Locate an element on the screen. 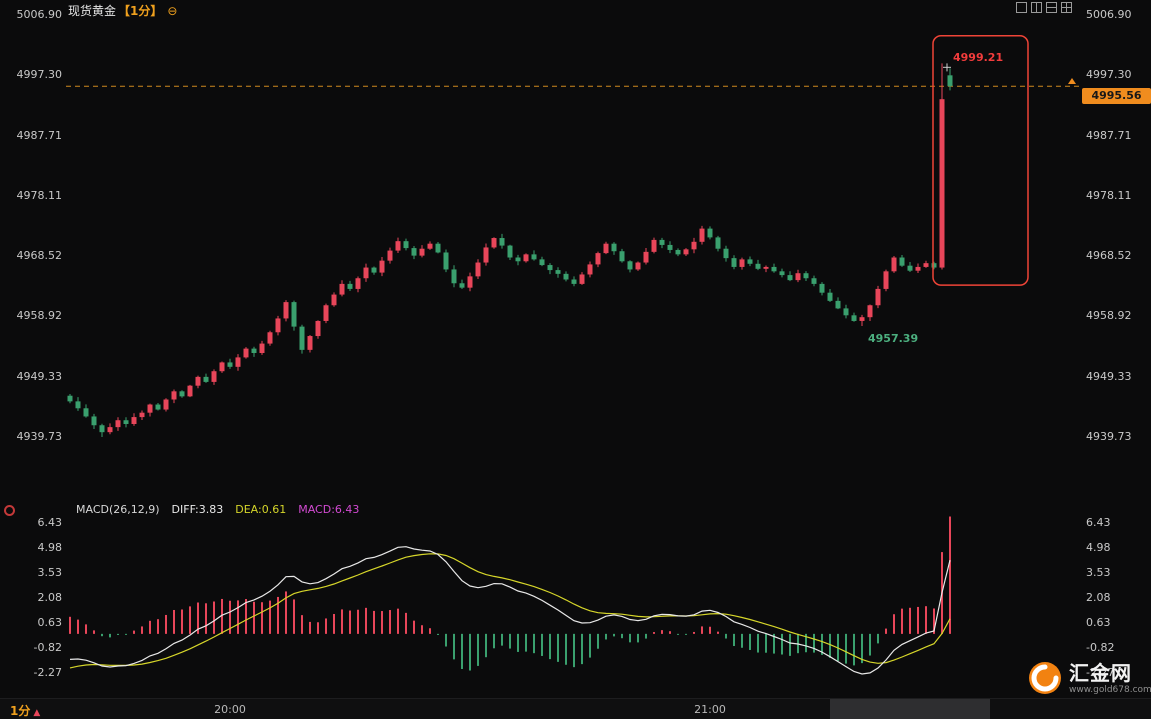  price-tick-left: 4939.73 is located at coordinates (39, 436).